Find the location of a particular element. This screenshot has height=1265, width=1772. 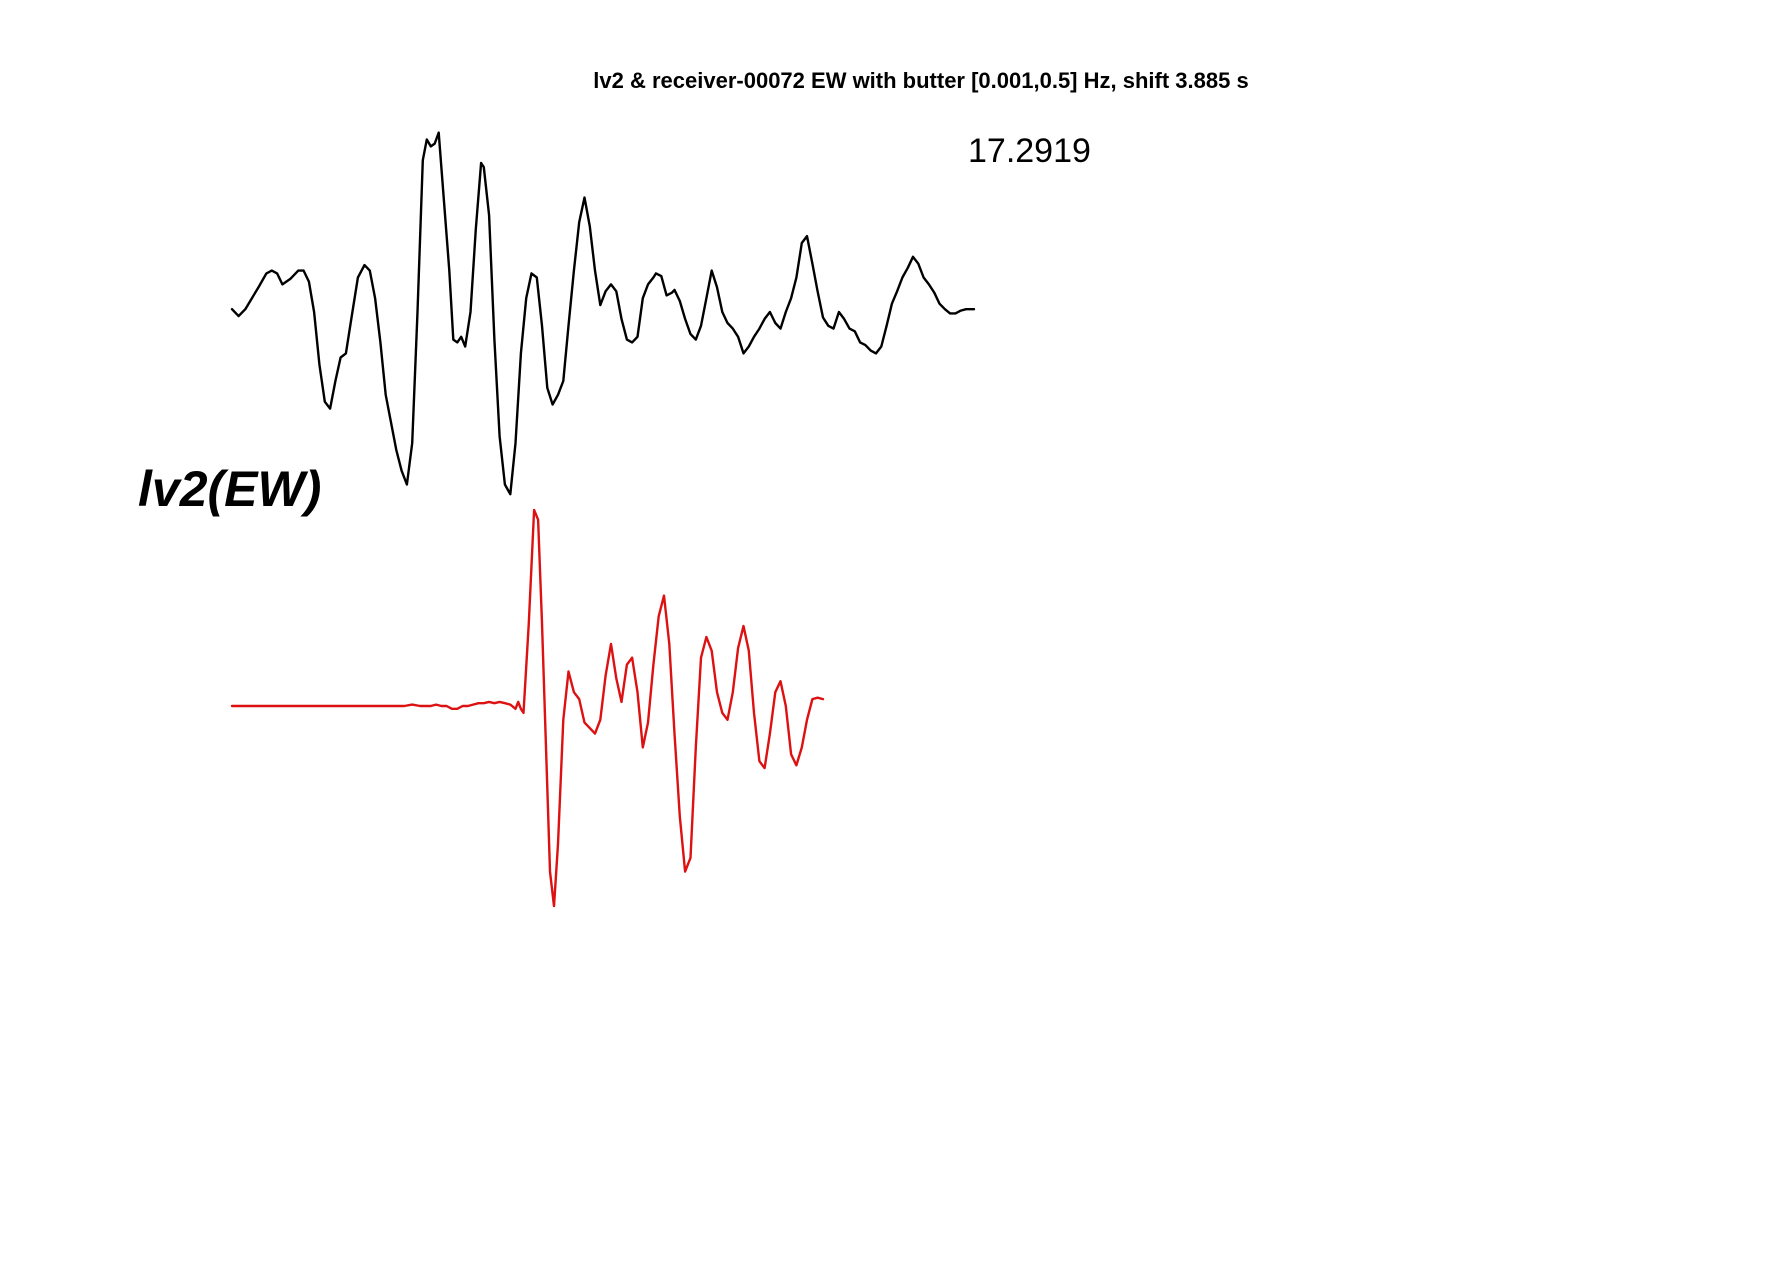

observed-trace-line is located at coordinates (603, 313).